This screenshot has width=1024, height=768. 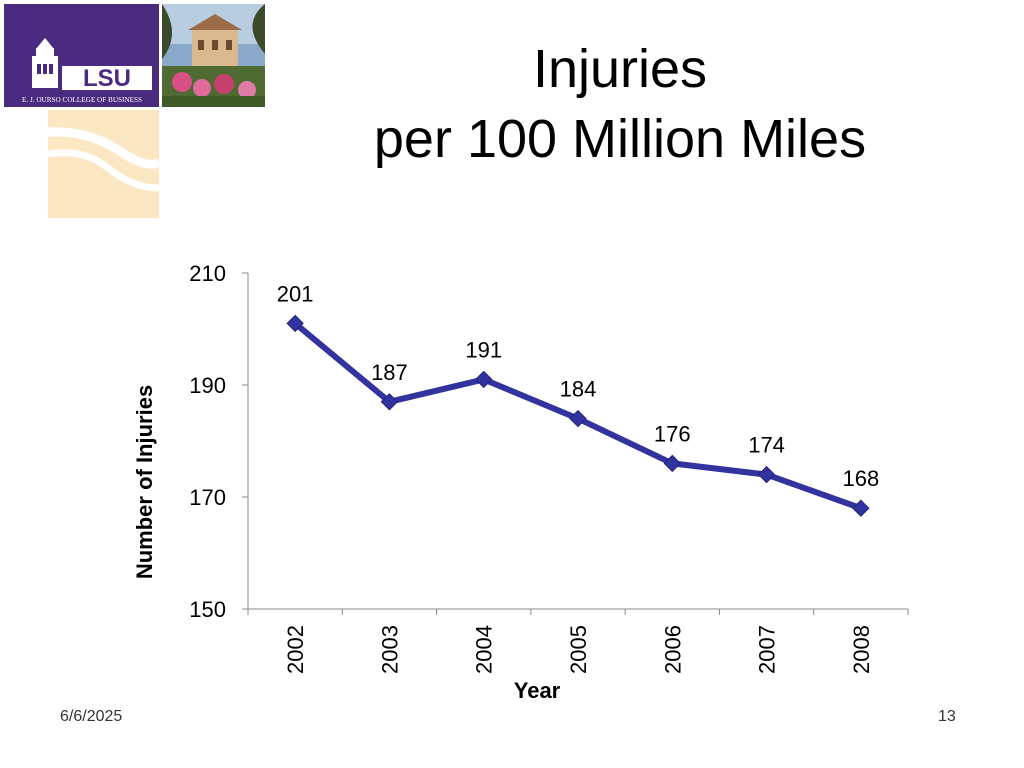 I want to click on x-tick-label: 2007, so click(x=767, y=649).